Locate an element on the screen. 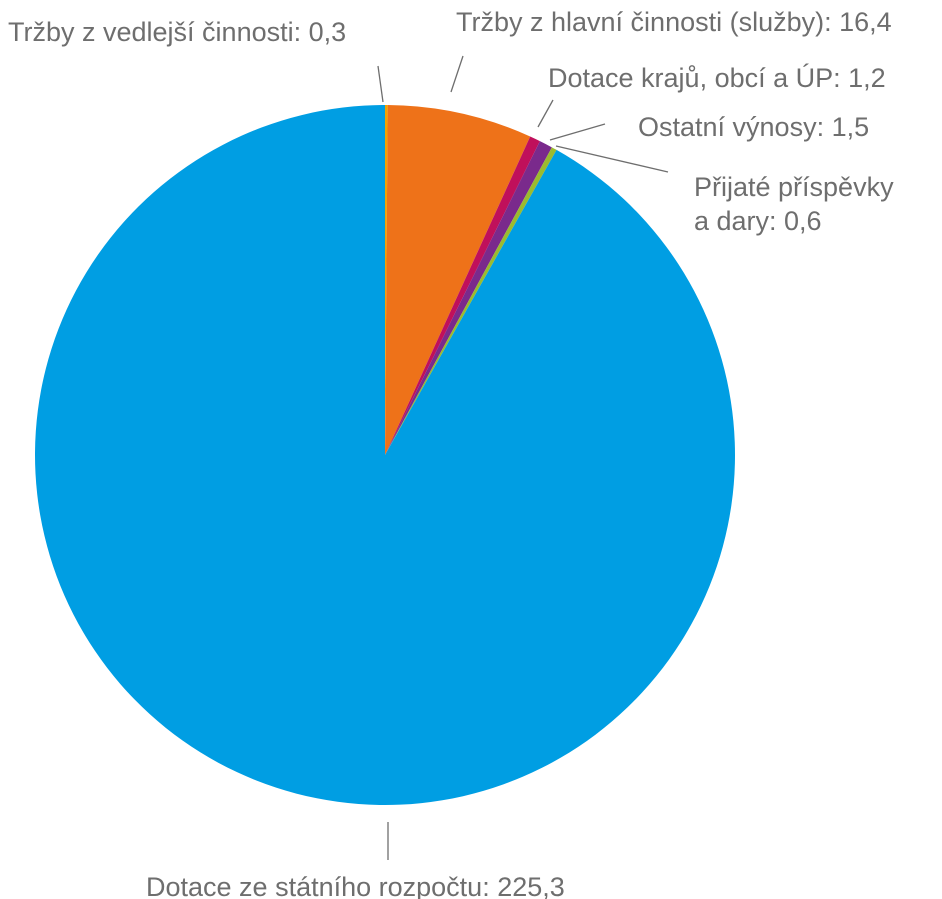 Image resolution: width=942 pixels, height=899 pixels. pie-slice-trzby-hlavni is located at coordinates (458, 280).